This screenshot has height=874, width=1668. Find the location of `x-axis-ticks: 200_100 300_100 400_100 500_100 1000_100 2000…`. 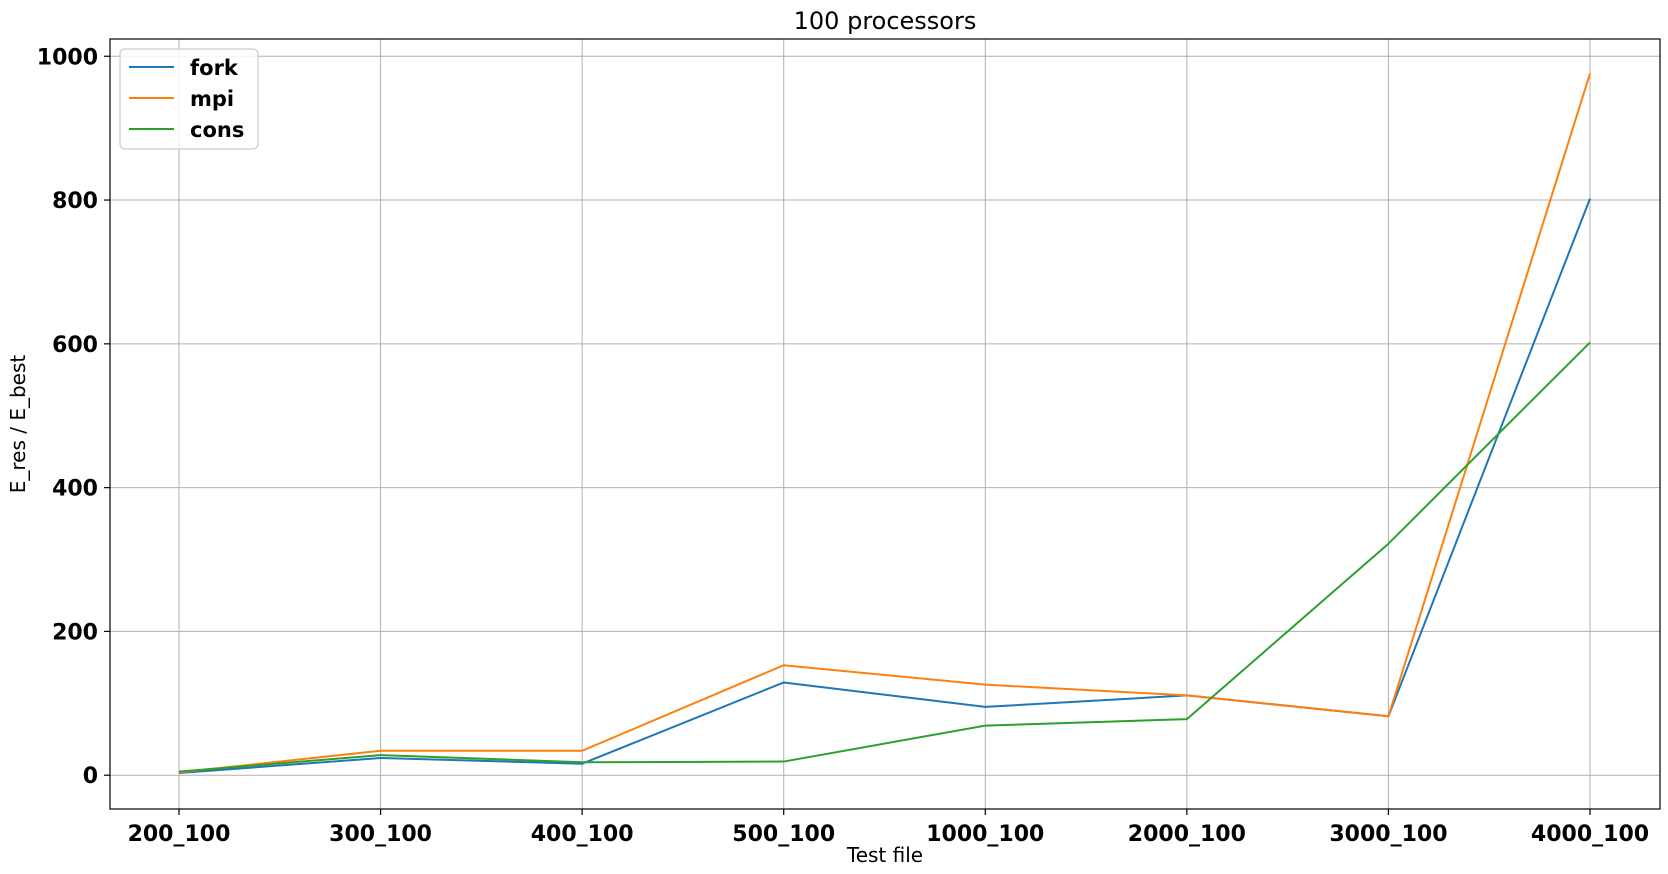

x-axis-ticks: 200_100 300_100 400_100 500_100 1000_100 2000… is located at coordinates (888, 828).